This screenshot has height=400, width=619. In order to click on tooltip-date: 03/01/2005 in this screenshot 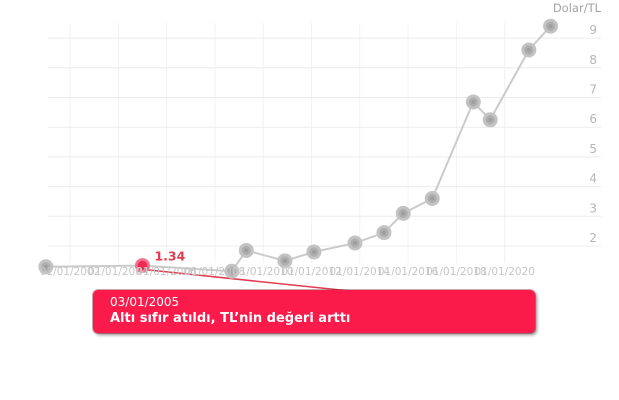, I will do `click(145, 302)`.